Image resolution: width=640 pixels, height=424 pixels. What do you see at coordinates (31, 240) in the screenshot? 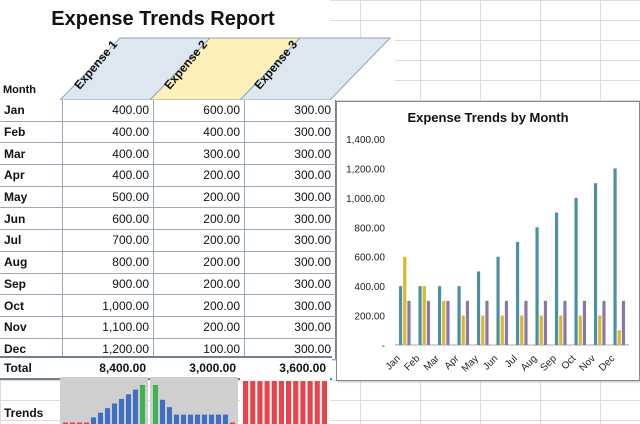
I see `month-cell: Jul` at bounding box center [31, 240].